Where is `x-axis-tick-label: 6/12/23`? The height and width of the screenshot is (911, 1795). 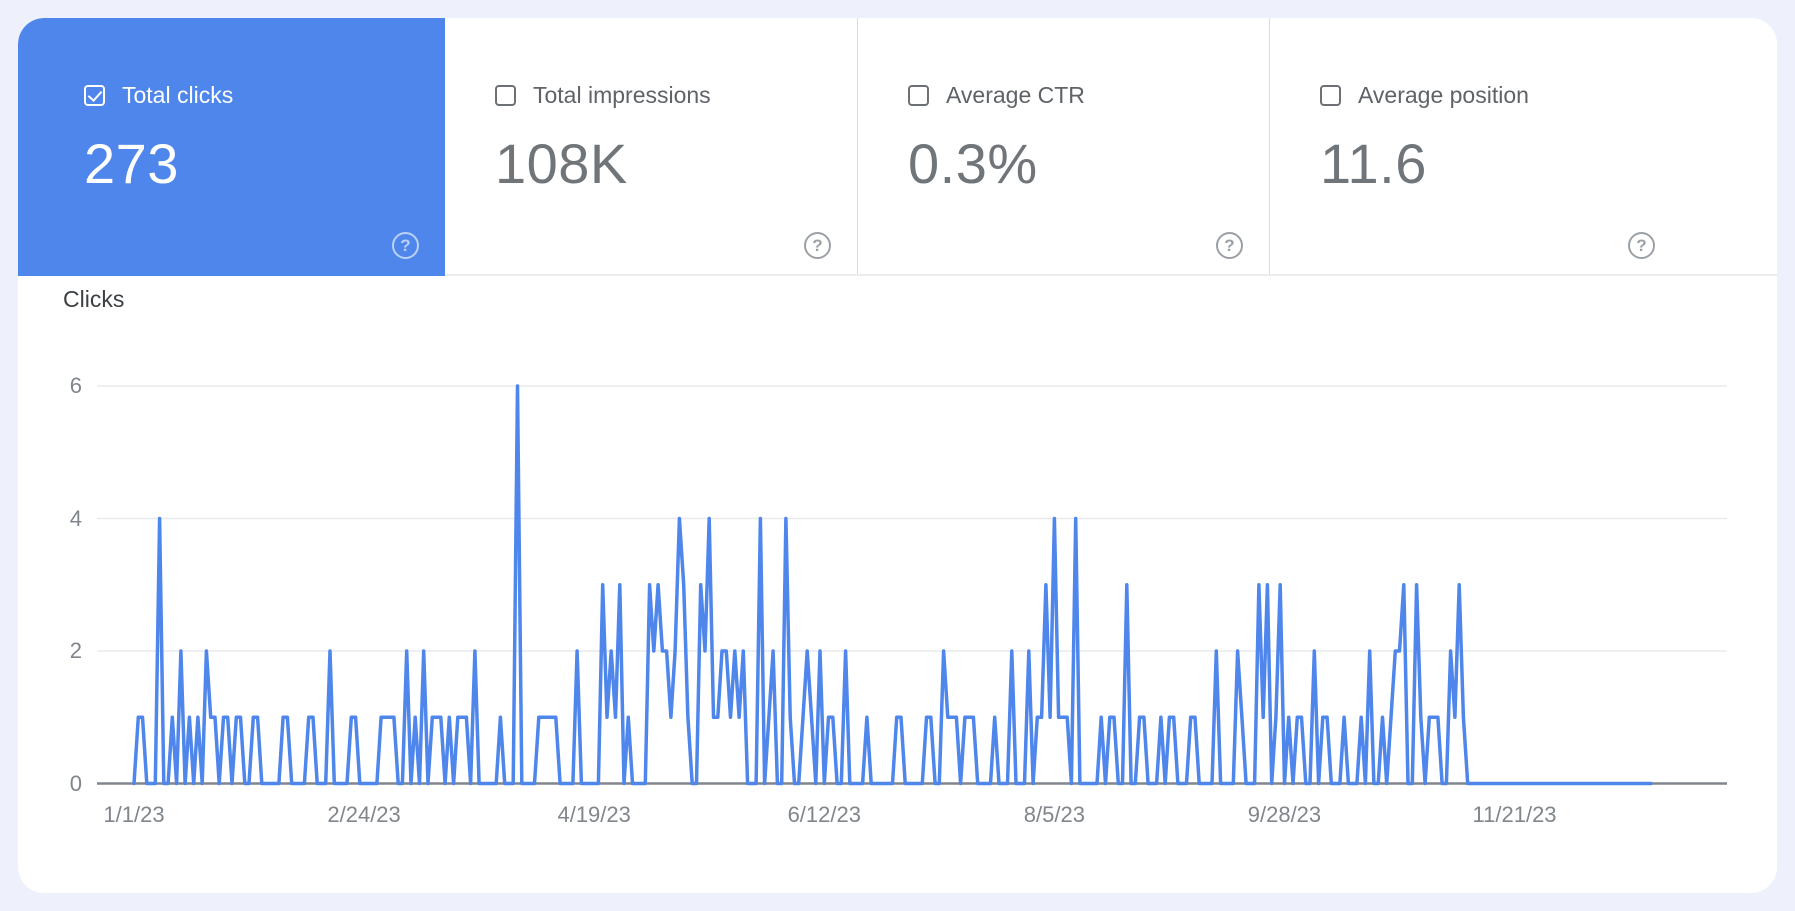
x-axis-tick-label: 6/12/23 is located at coordinates (824, 814).